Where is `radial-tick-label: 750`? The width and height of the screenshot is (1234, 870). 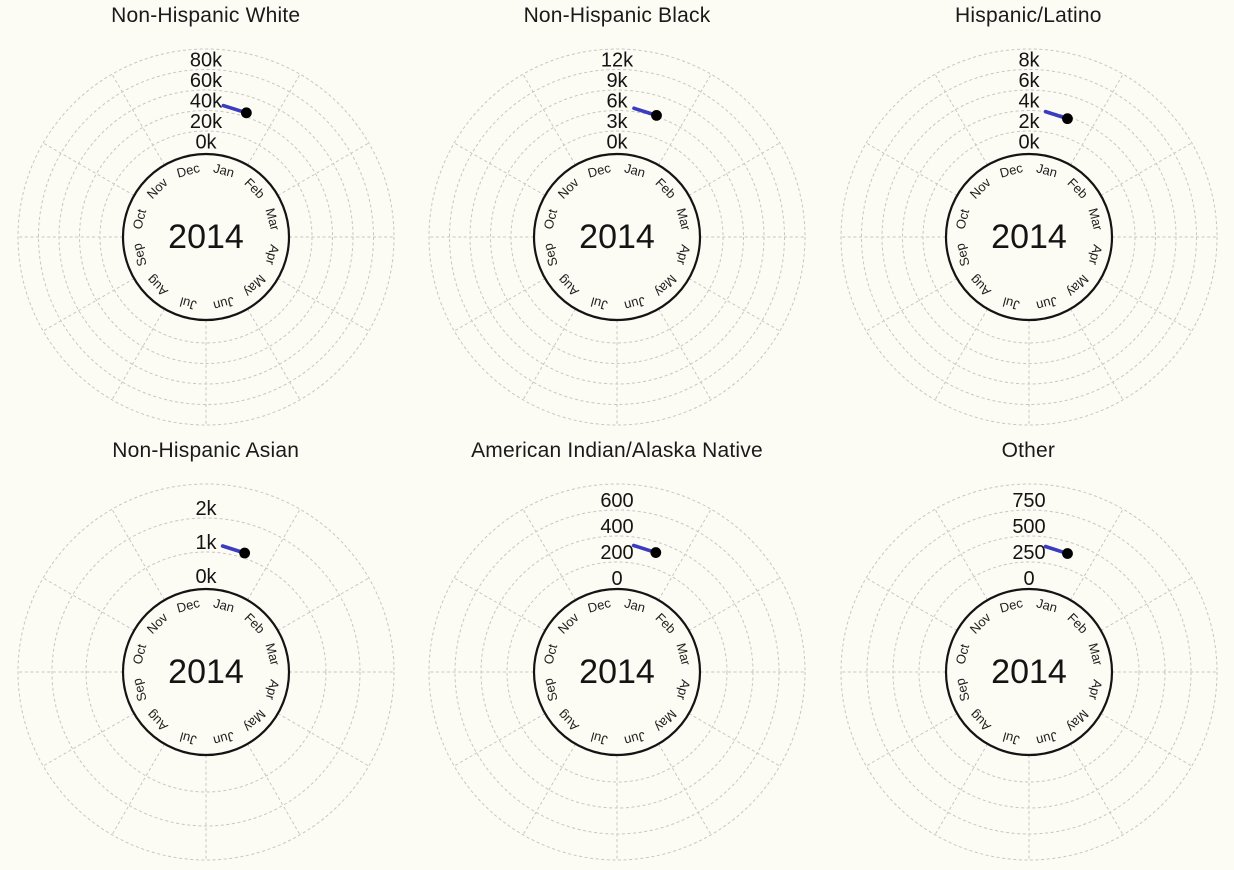
radial-tick-label: 750 is located at coordinates (1028, 501).